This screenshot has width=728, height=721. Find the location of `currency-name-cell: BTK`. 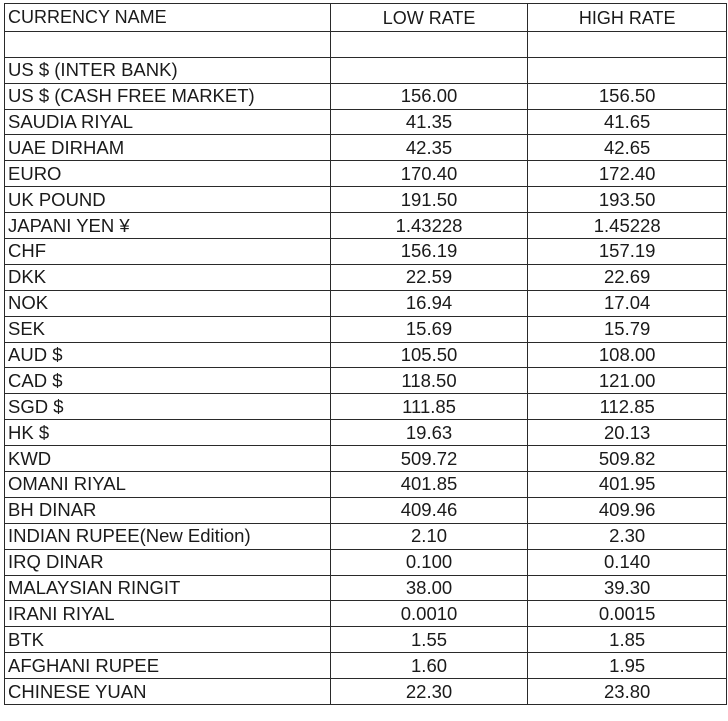

currency-name-cell: BTK is located at coordinates (167, 640).